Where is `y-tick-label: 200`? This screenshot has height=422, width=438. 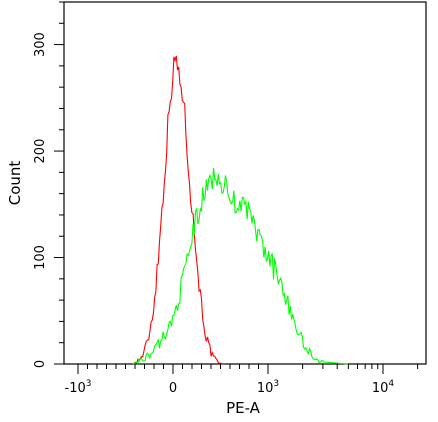
y-tick-label: 200 is located at coordinates (40, 151).